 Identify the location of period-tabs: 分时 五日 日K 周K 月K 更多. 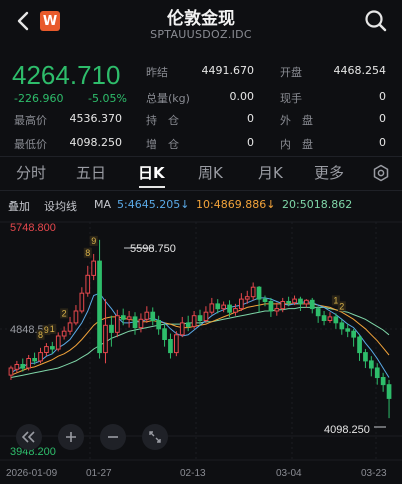
(201, 173).